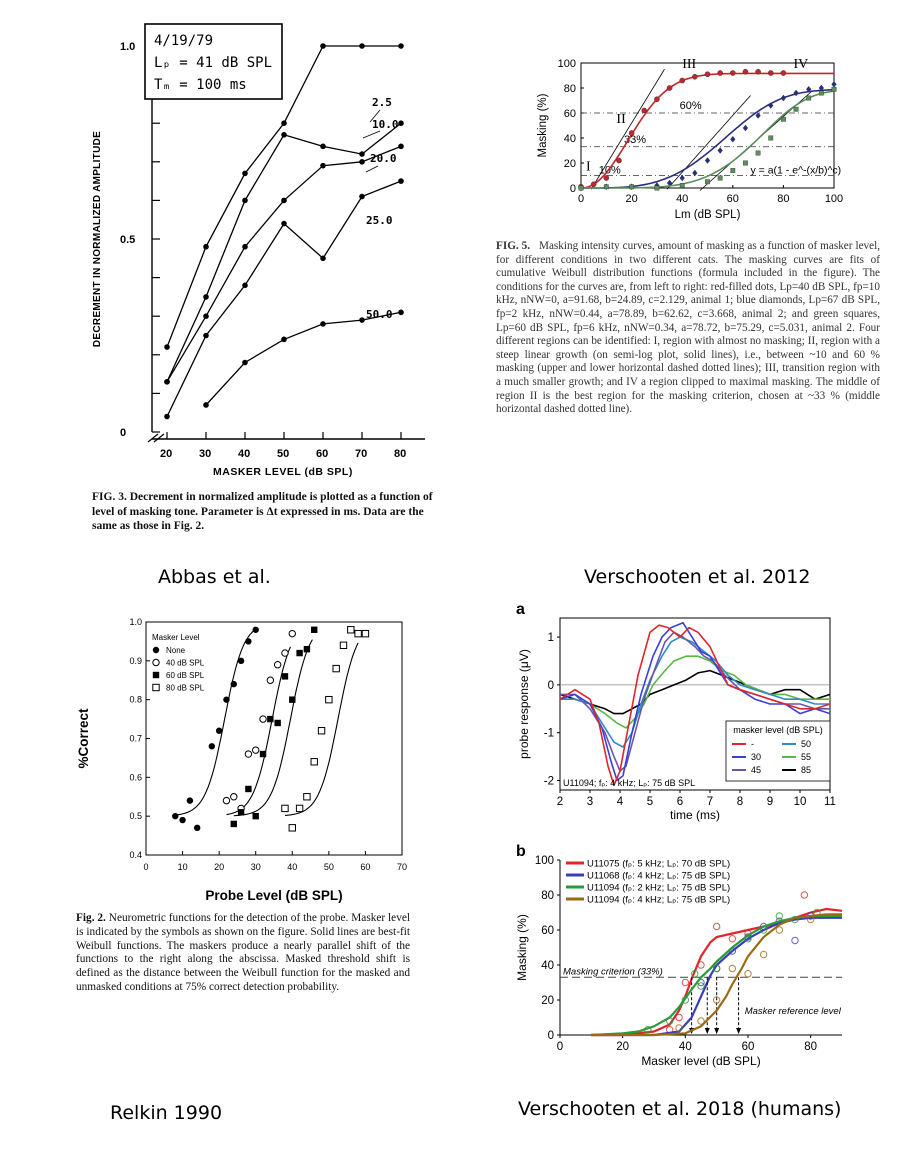  What do you see at coordinates (513, 246) in the screenshot?
I see `vers2012-caption-figno: FIG. 5.` at bounding box center [513, 246].